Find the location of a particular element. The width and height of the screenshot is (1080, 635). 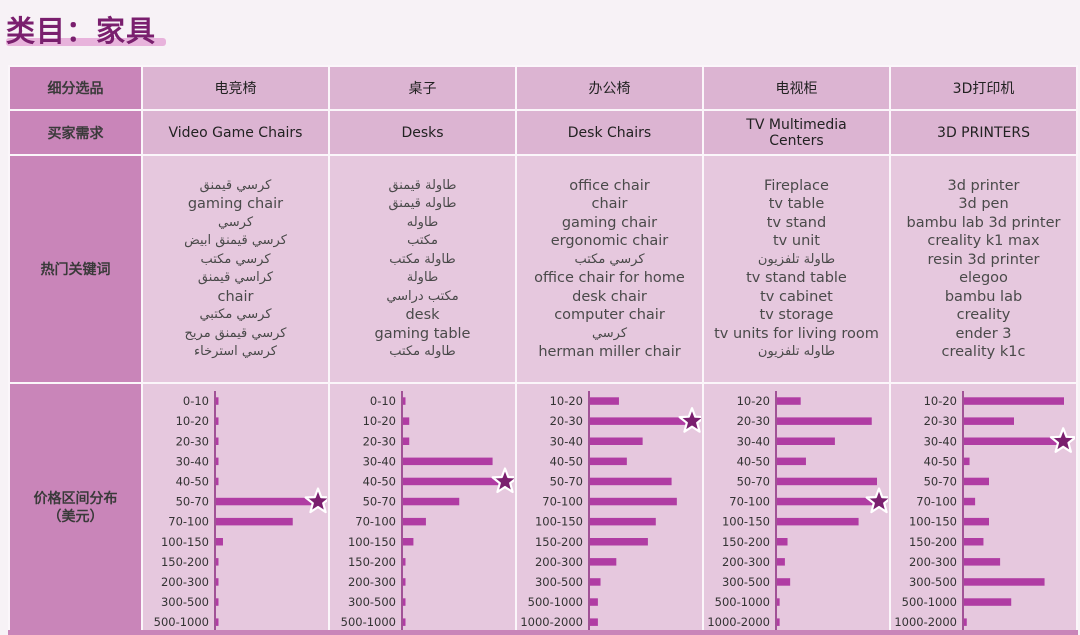

buyer-need-cell: TV Multimedia Centers is located at coordinates (796, 132).